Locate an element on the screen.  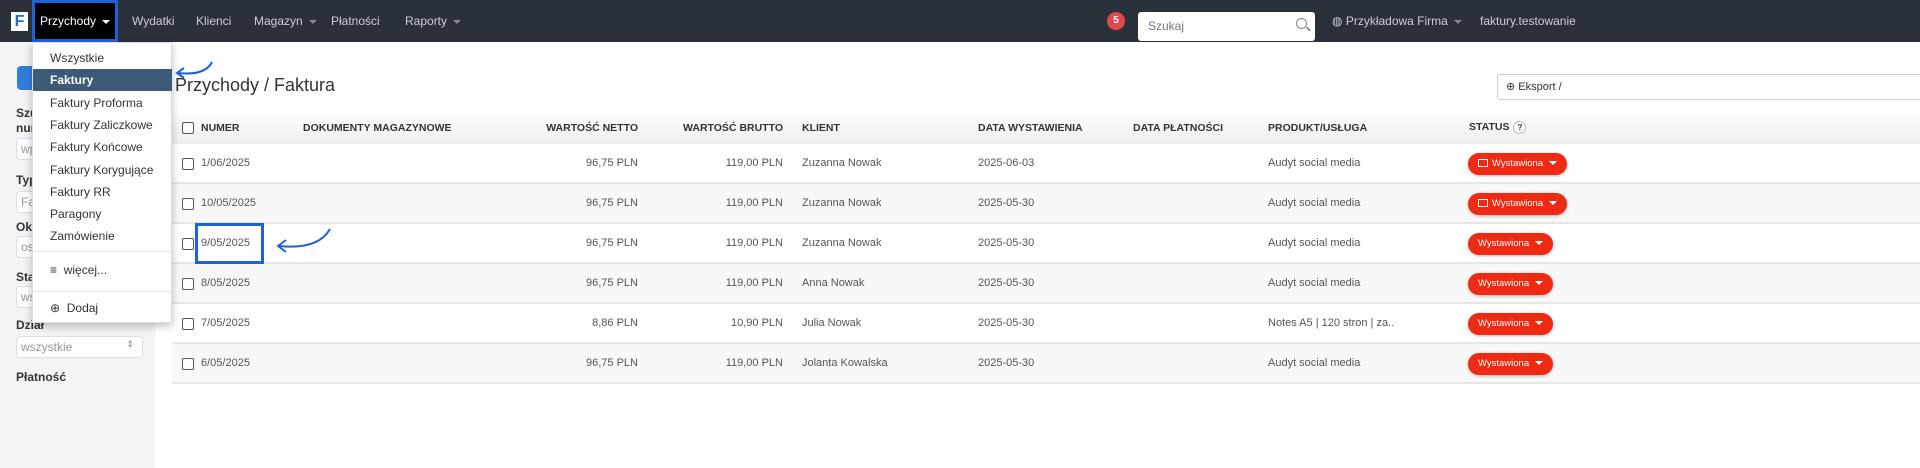
col-produkt: PRODUKT/USŁUGA is located at coordinates (1318, 128).